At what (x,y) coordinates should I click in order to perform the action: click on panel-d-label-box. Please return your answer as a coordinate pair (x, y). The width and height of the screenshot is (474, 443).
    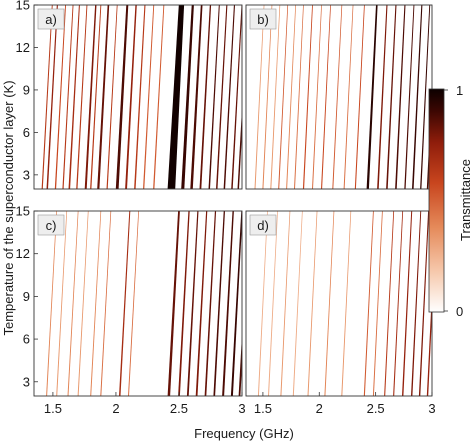
    Looking at the image, I should click on (263, 225).